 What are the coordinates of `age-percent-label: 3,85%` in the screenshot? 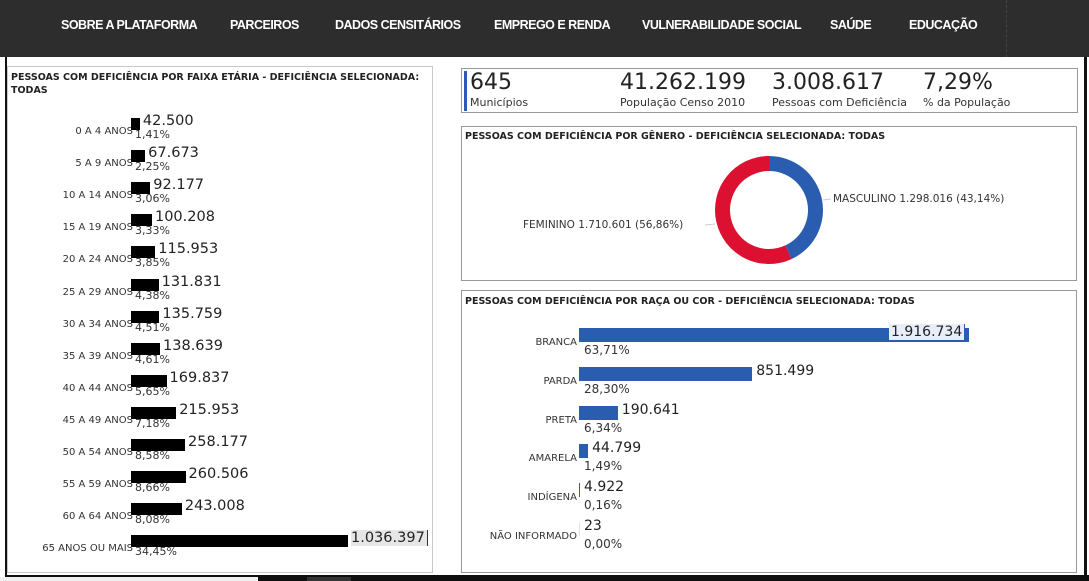 It's located at (152, 263).